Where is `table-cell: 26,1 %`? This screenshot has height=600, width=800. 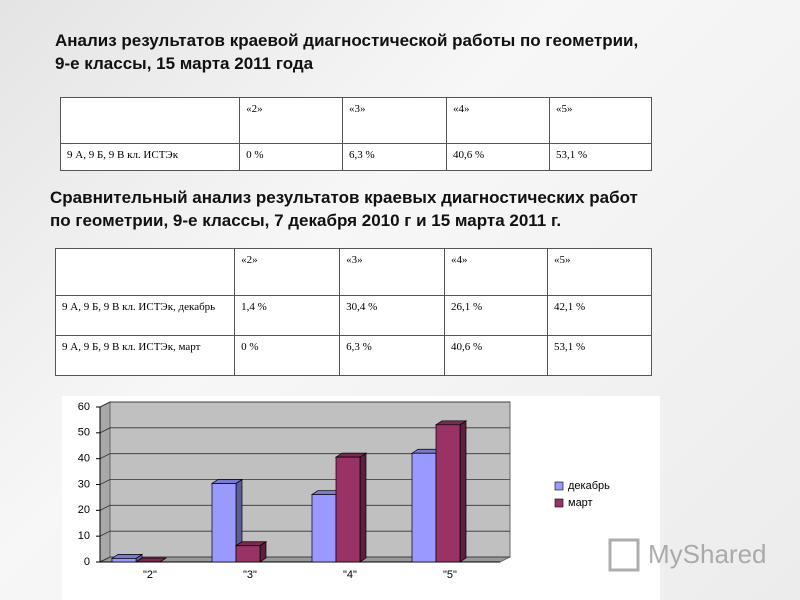
table-cell: 26,1 % is located at coordinates (496, 315).